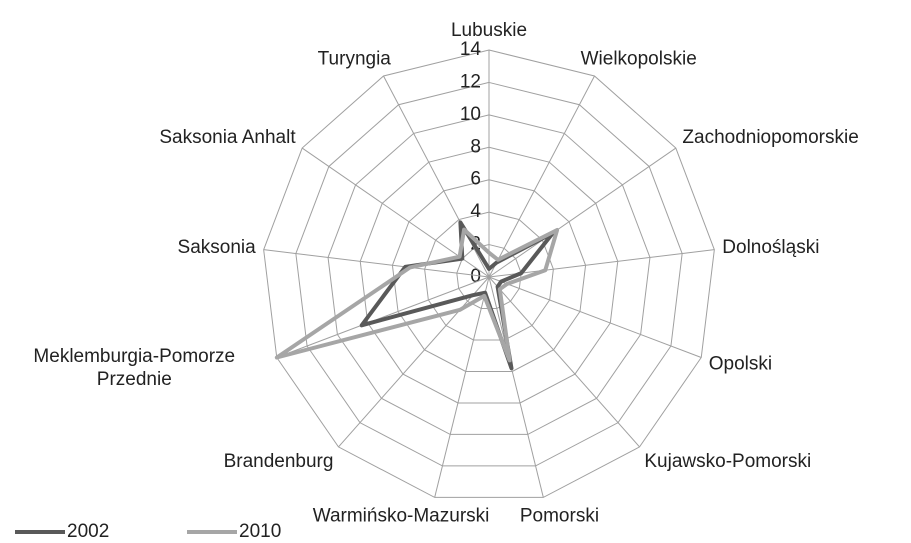 The height and width of the screenshot is (543, 911). What do you see at coordinates (471, 49) in the screenshot?
I see `r-tick-label: 14` at bounding box center [471, 49].